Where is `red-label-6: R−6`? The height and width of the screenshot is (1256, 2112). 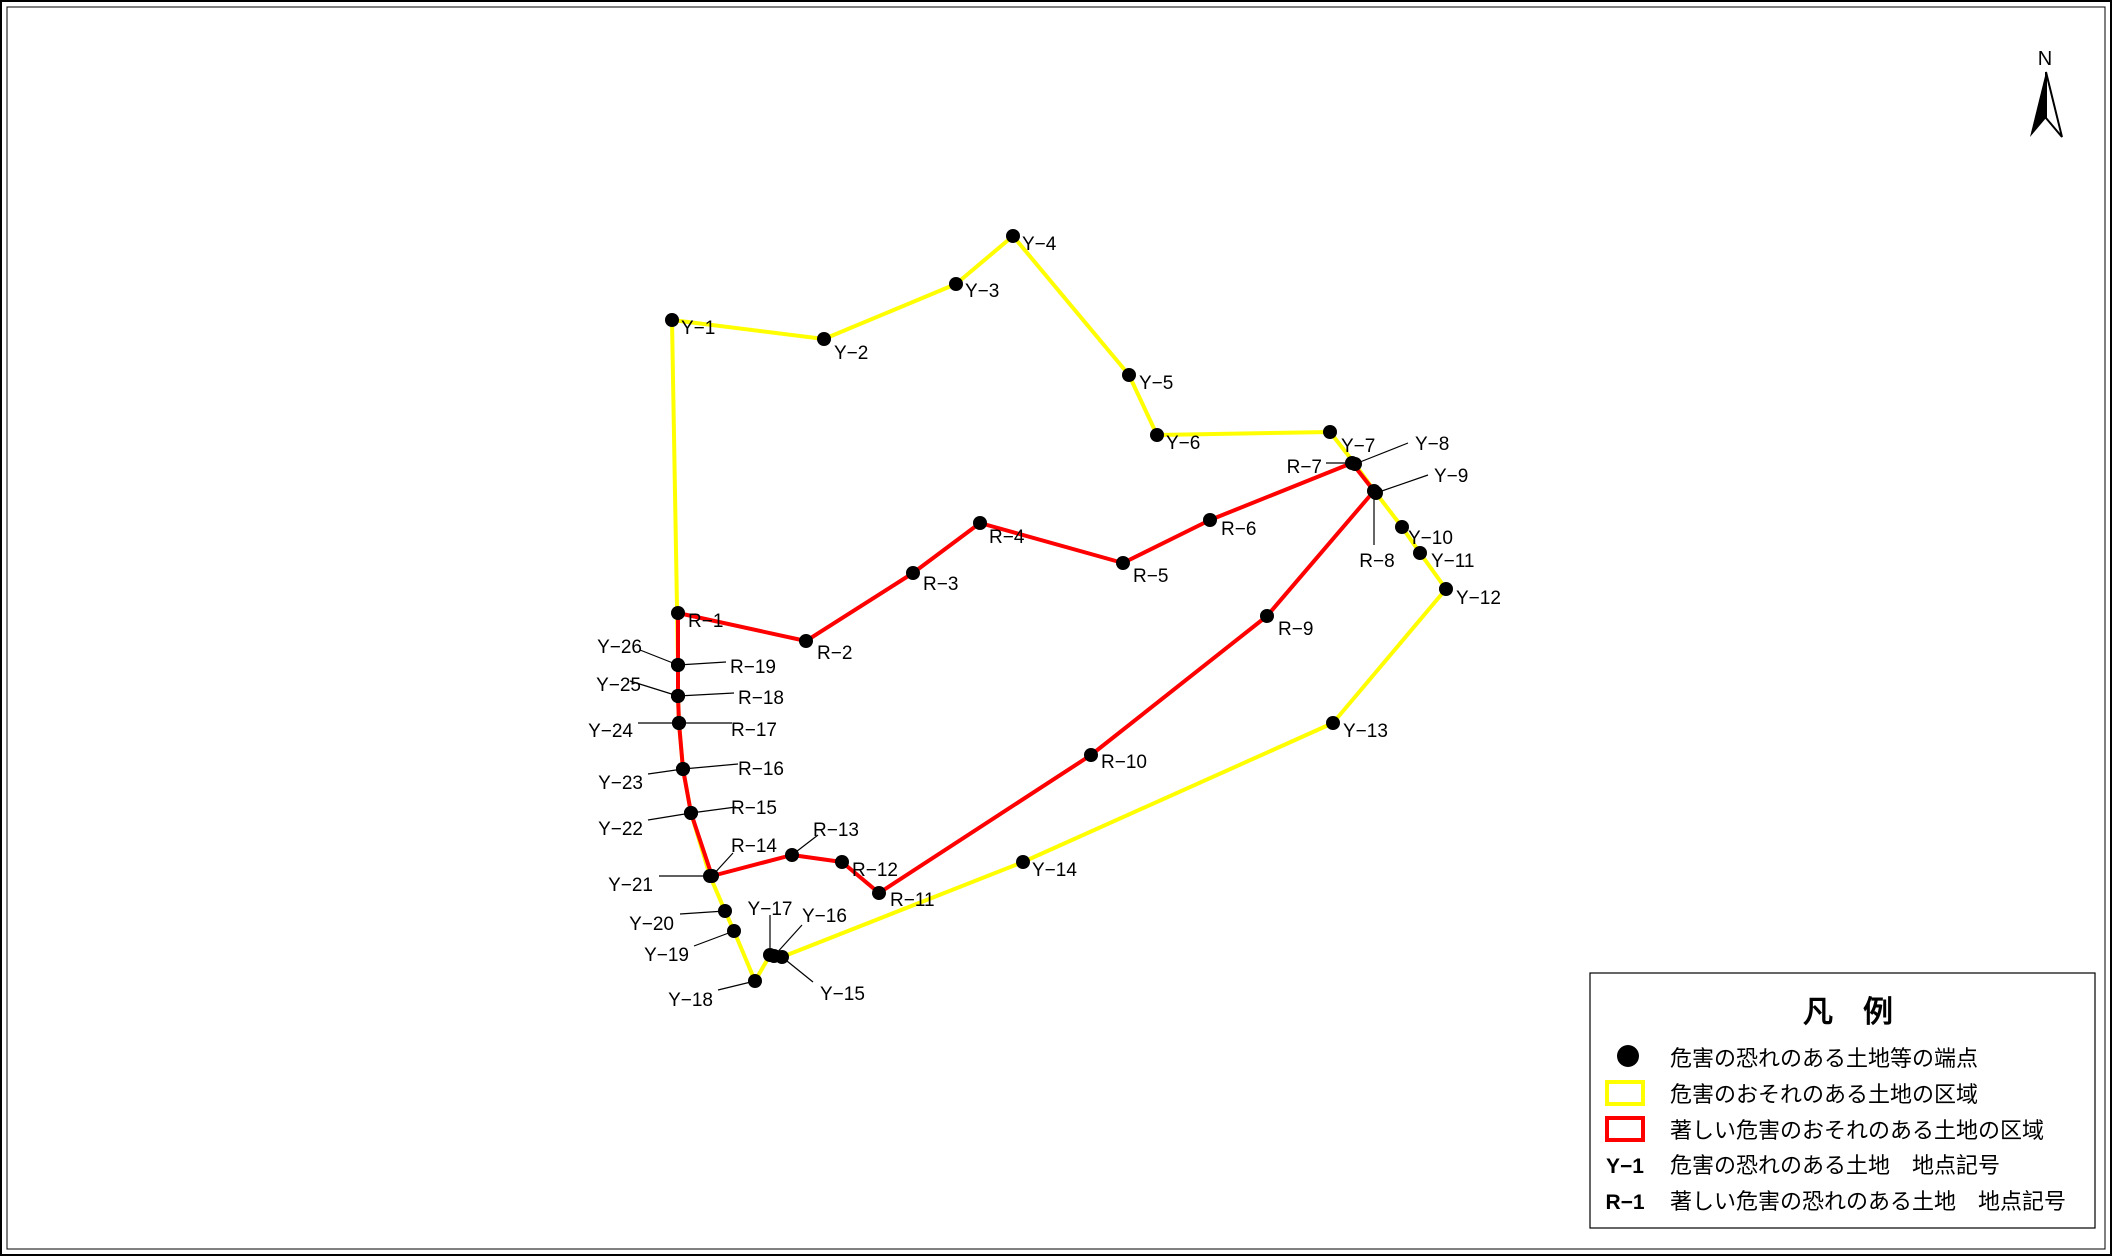
red-label-6: R−6 is located at coordinates (1238, 529).